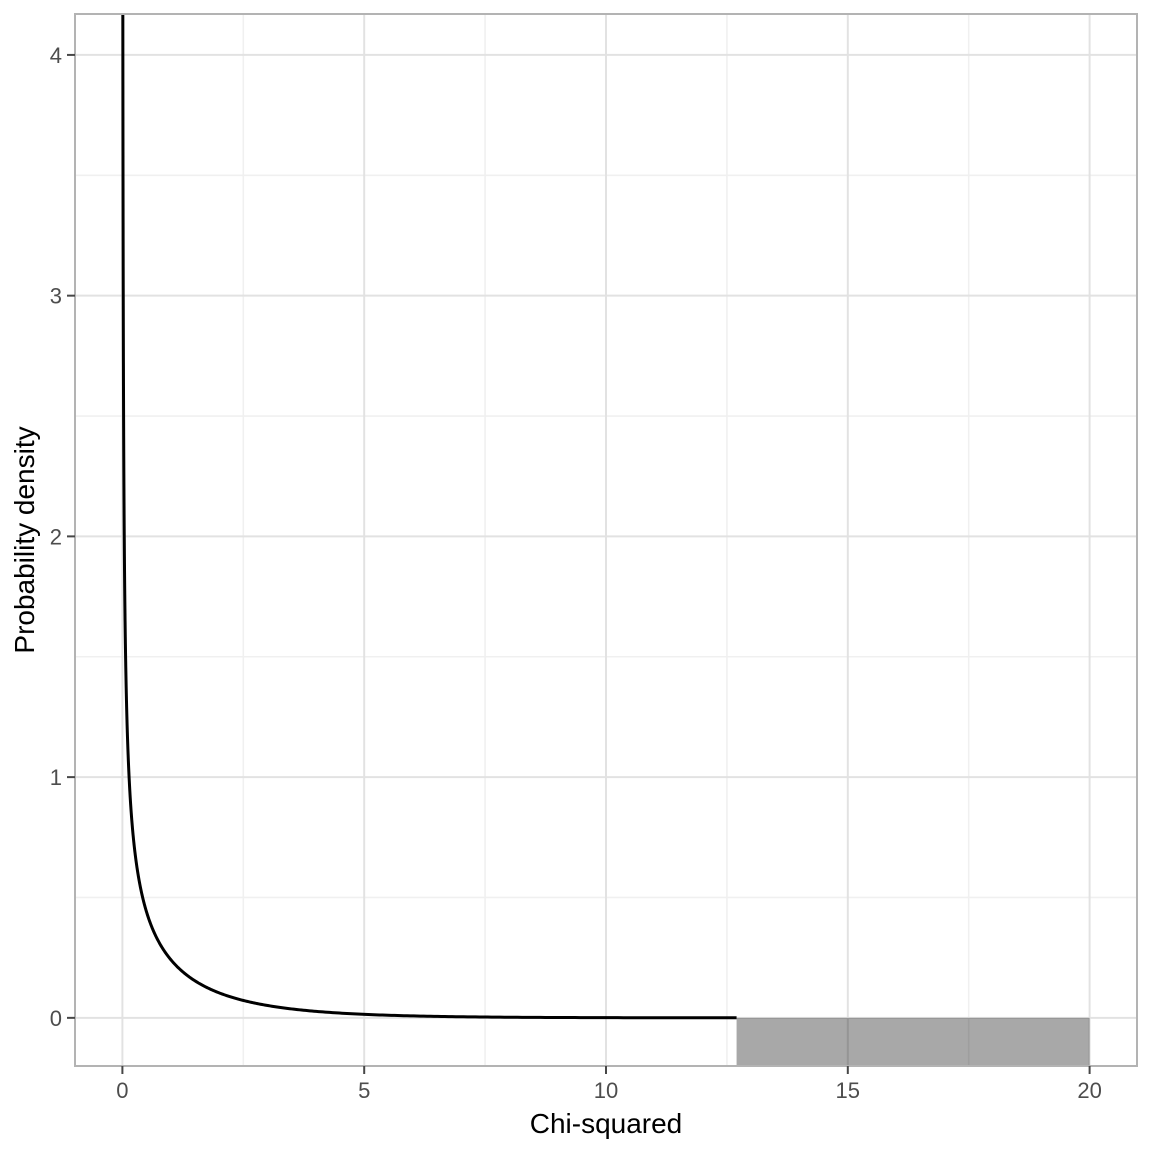 The height and width of the screenshot is (1152, 1152). Describe the element at coordinates (913, 1041) in the screenshot. I see `critical-region-rect` at that location.